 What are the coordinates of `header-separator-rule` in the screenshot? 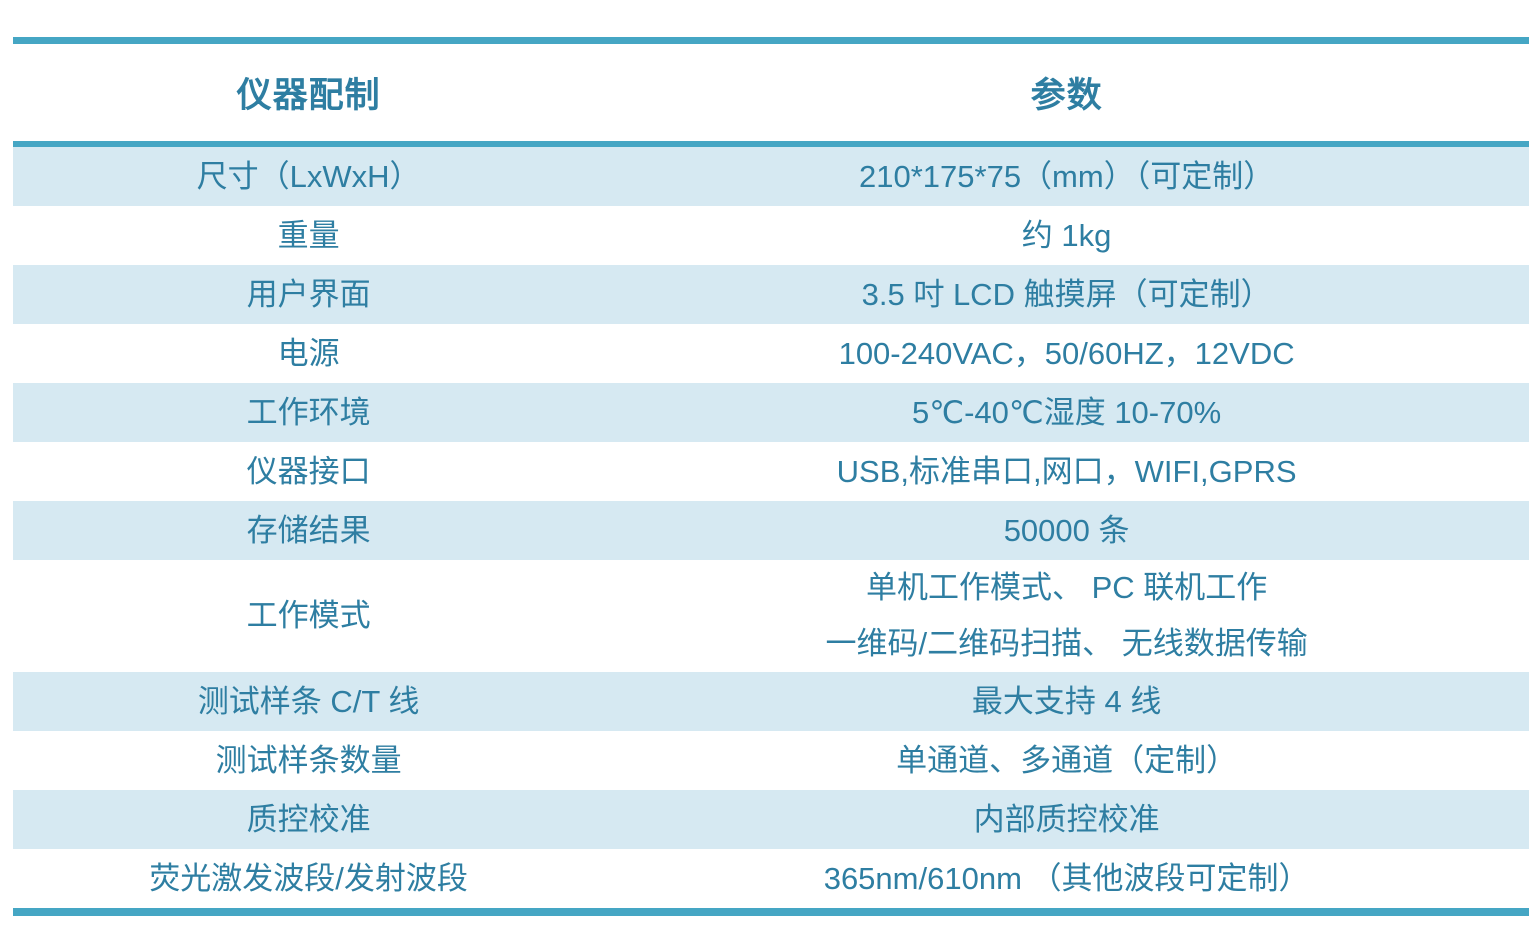 It's located at (771, 144).